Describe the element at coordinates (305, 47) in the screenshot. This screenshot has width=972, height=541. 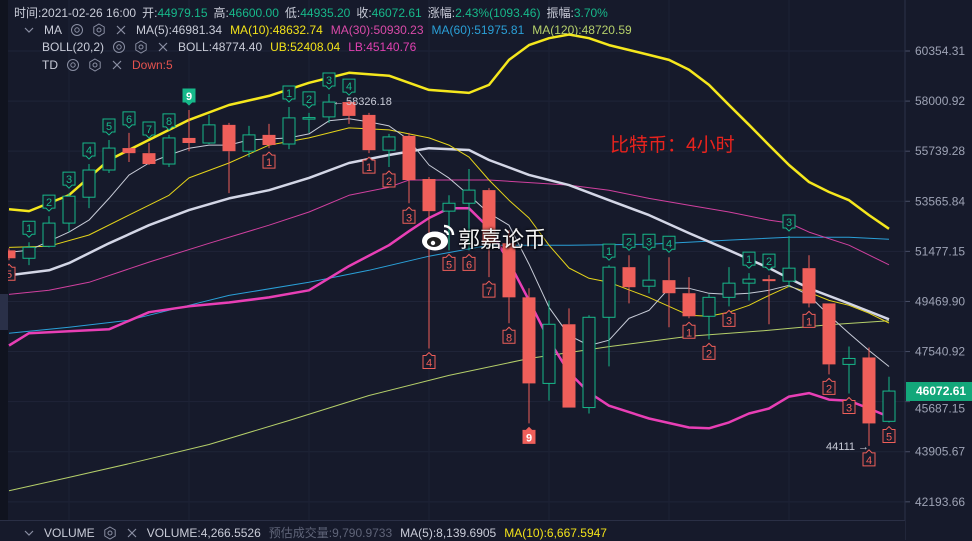
I see `boll-value: UB:52408.04` at that location.